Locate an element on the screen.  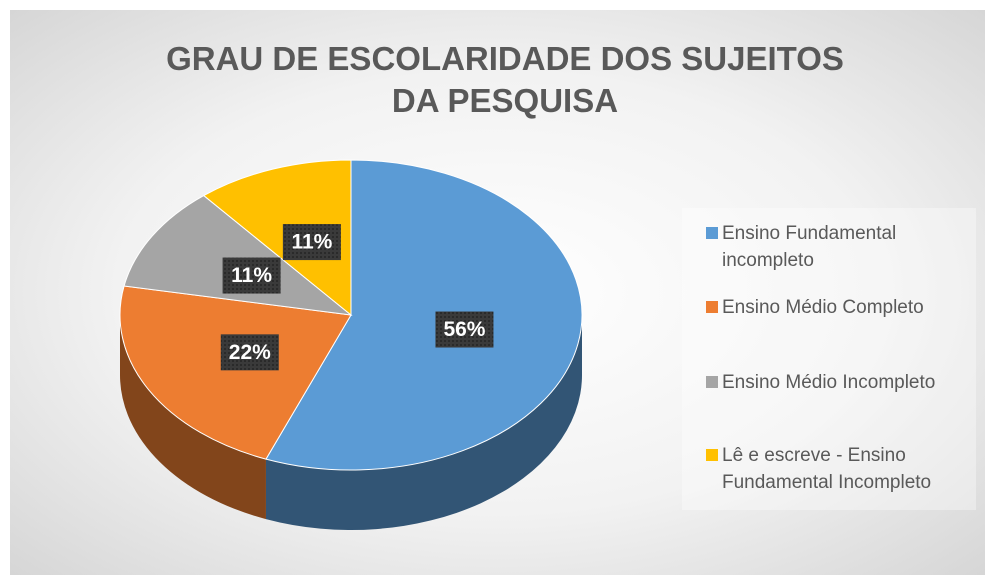
legend-label: Ensino Médio Incompleto is located at coordinates (829, 382).